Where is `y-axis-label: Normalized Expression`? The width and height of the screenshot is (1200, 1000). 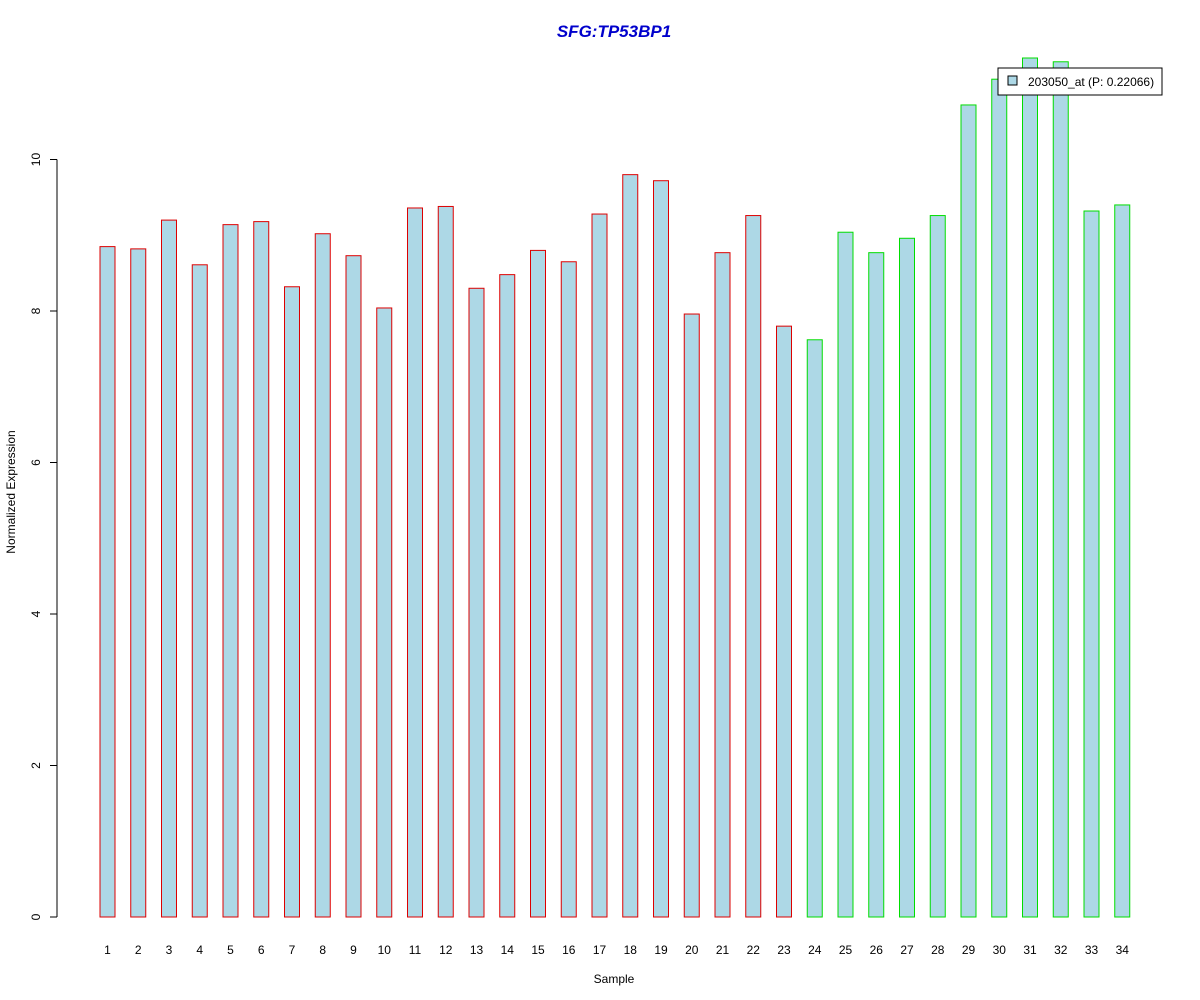 y-axis-label: Normalized Expression is located at coordinates (11, 491).